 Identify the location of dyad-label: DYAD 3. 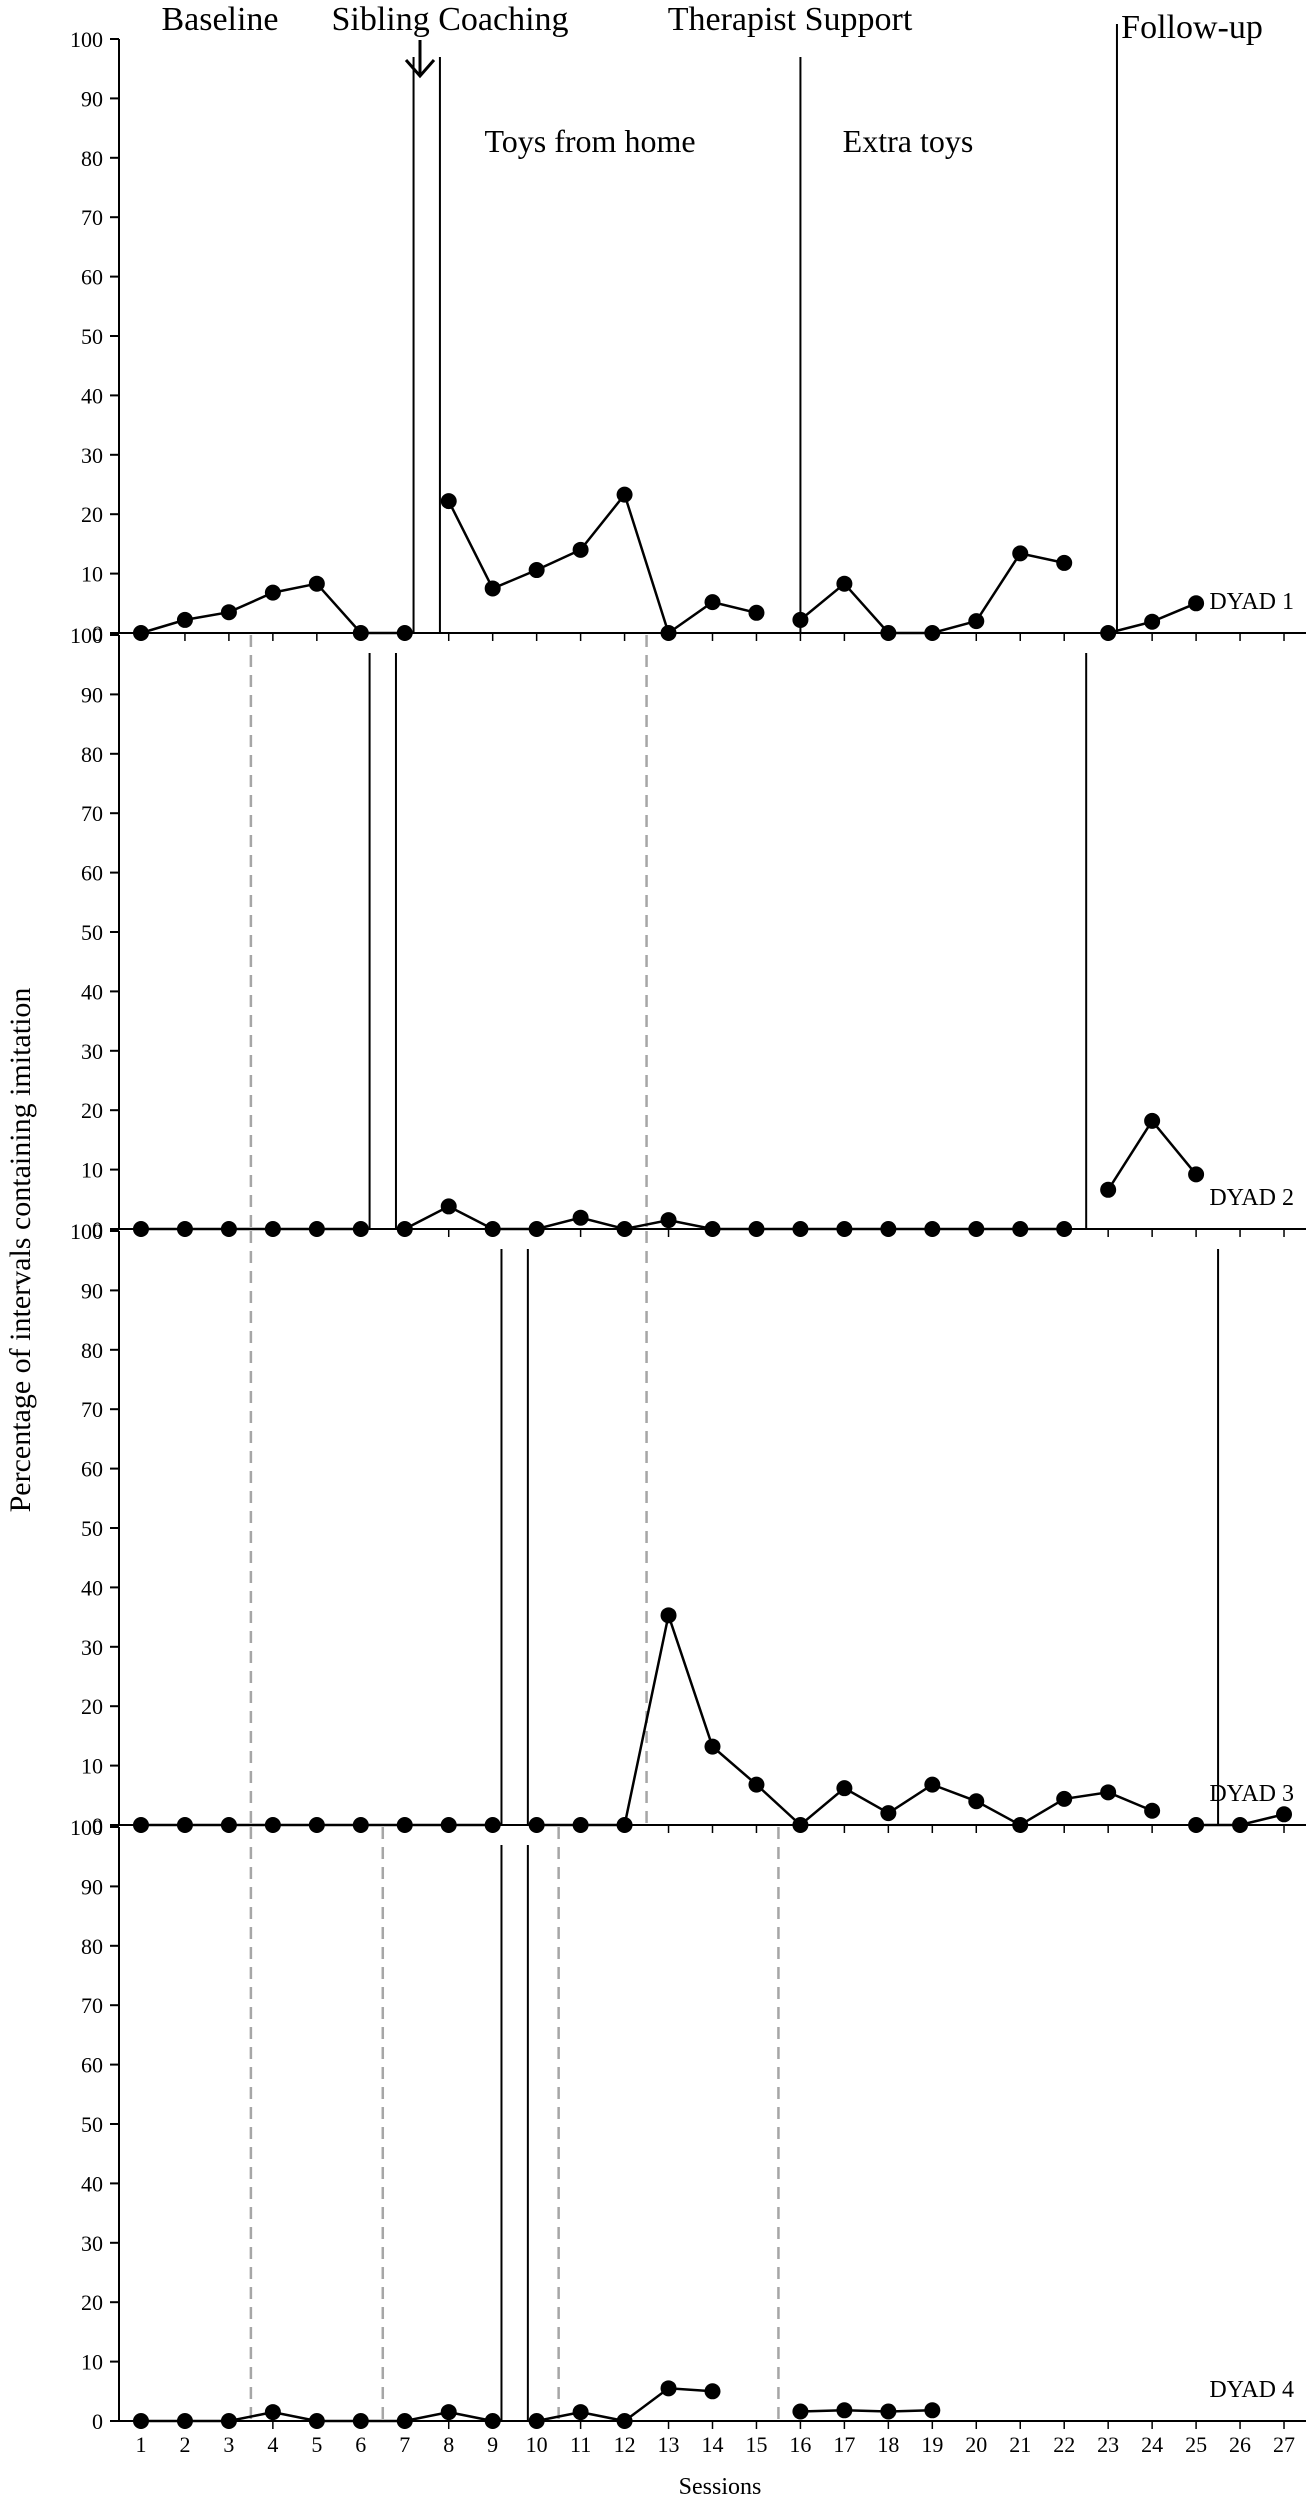
(1251, 1794).